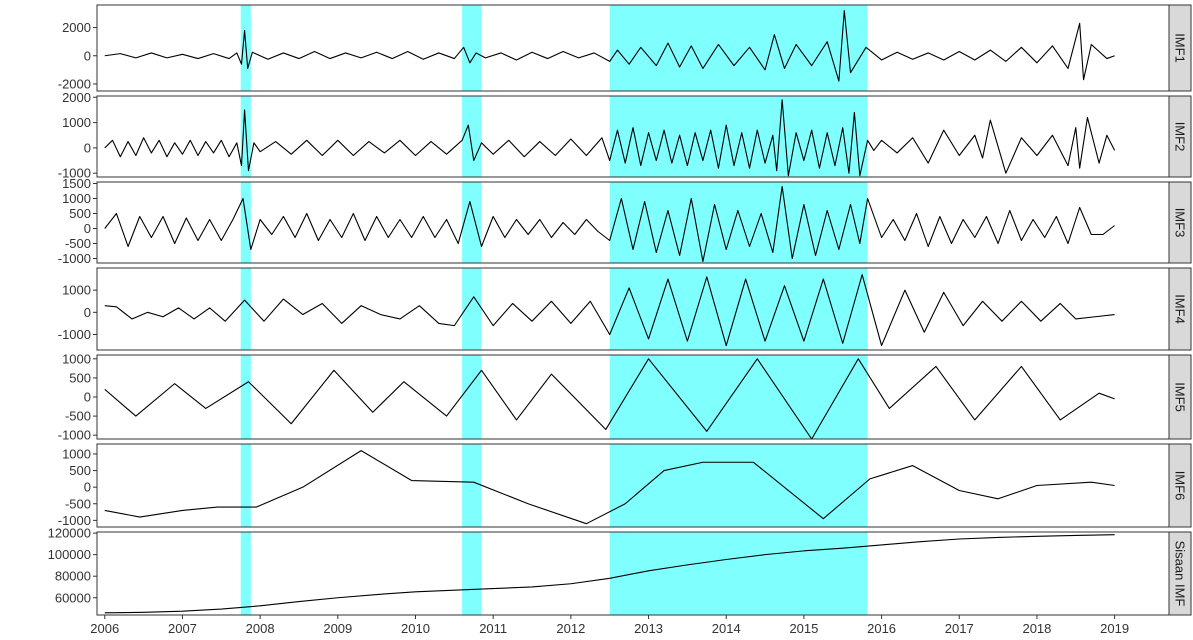 This screenshot has height=640, width=1193. I want to click on series-line-imf6, so click(609, 487).